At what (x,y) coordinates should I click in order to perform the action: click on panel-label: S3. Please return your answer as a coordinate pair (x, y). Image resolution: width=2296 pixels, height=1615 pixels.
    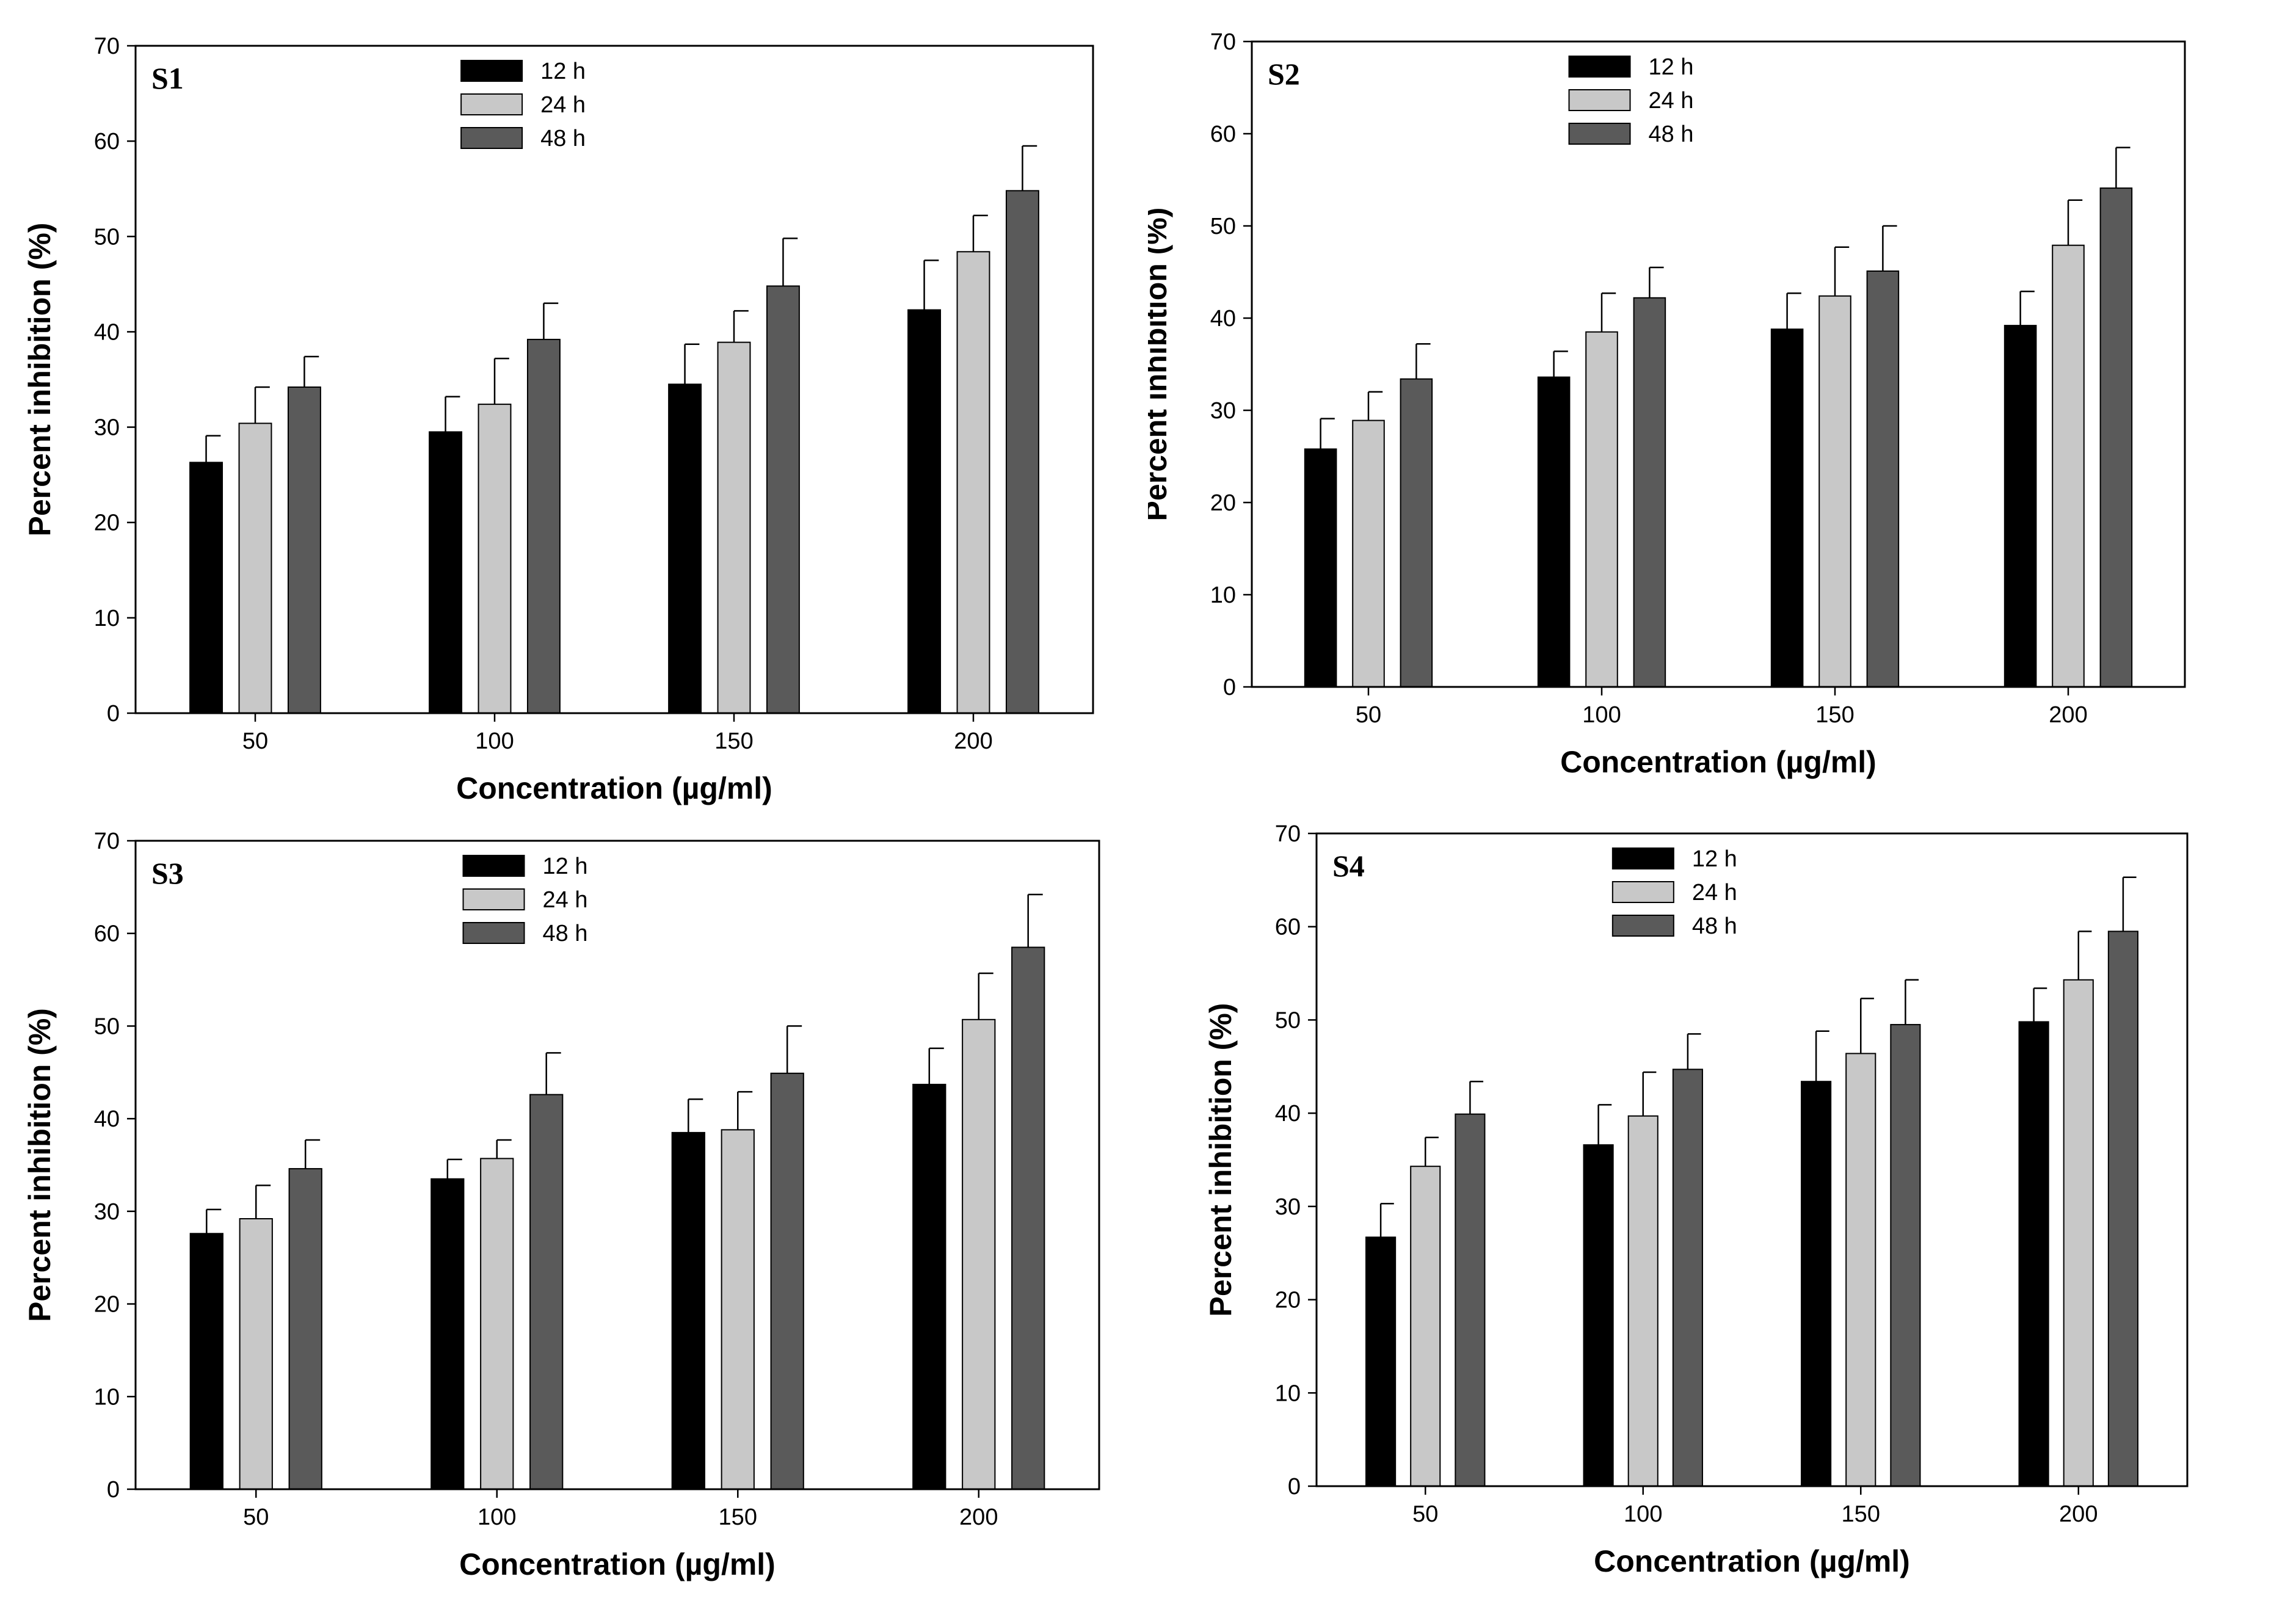
    Looking at the image, I should click on (167, 873).